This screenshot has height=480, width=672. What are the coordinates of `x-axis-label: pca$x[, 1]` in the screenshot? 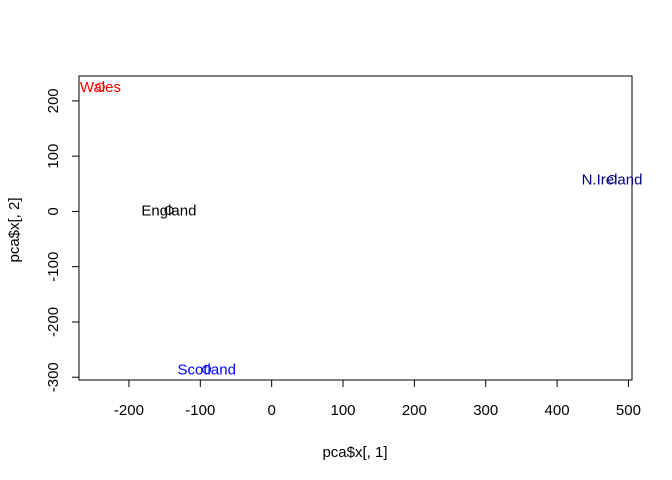 It's located at (354, 452).